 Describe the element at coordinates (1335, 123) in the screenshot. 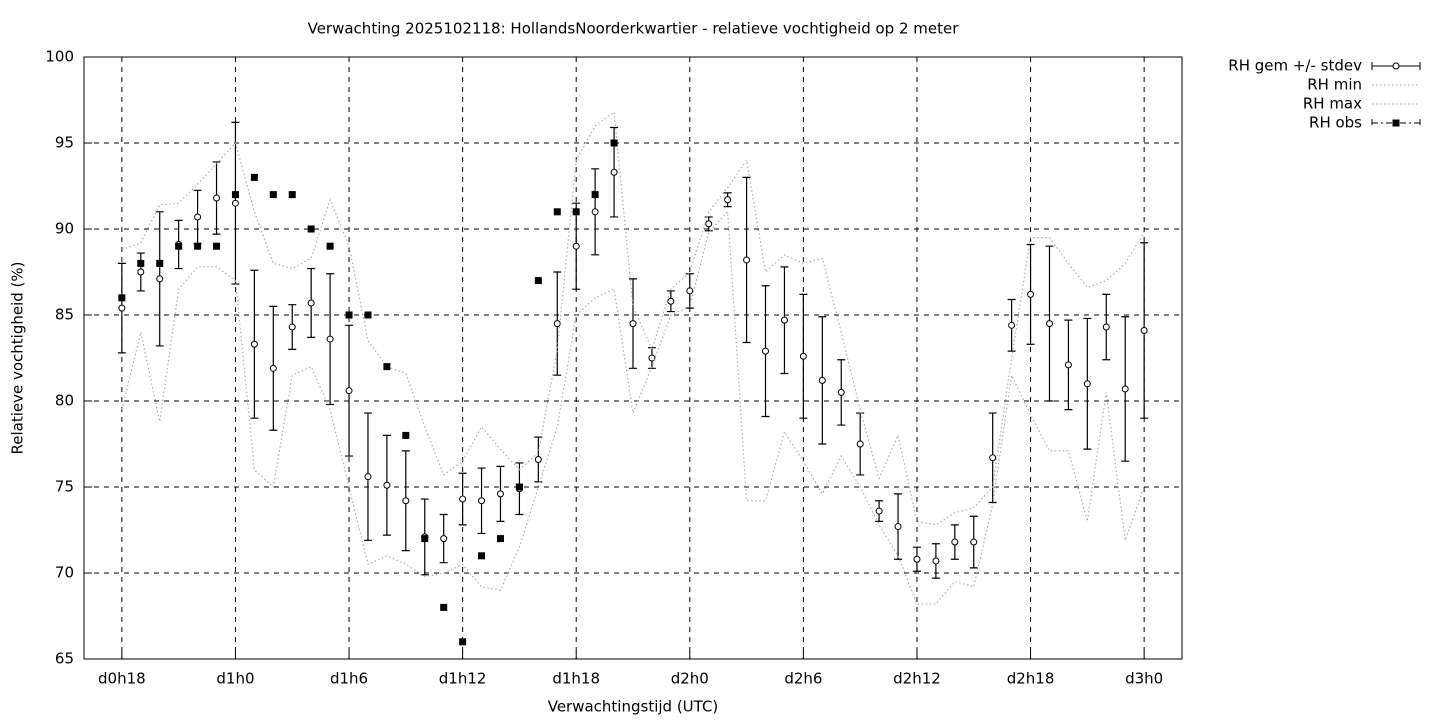

I see `legend-label: RH obs` at that location.